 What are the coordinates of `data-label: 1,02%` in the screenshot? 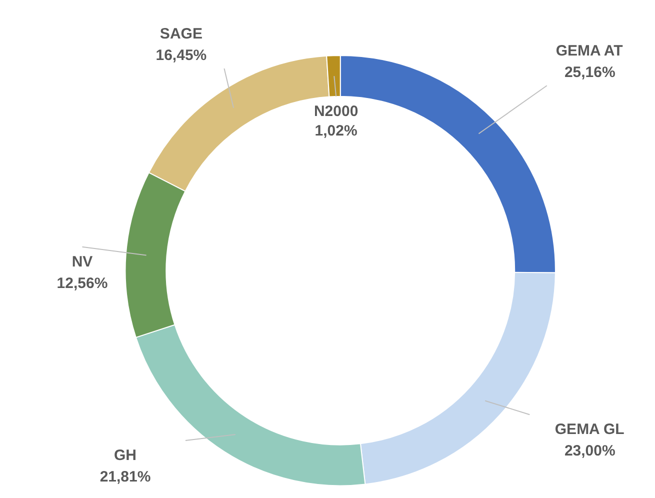 It's located at (336, 131).